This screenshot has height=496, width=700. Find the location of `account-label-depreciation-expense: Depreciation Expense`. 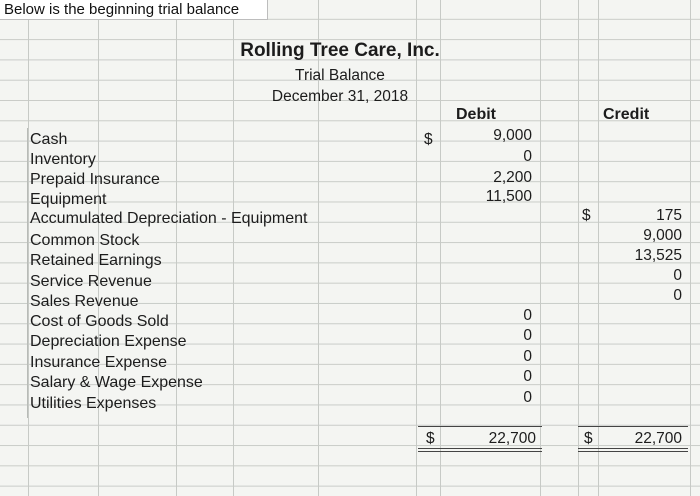

account-label-depreciation-expense: Depreciation Expense is located at coordinates (108, 341).